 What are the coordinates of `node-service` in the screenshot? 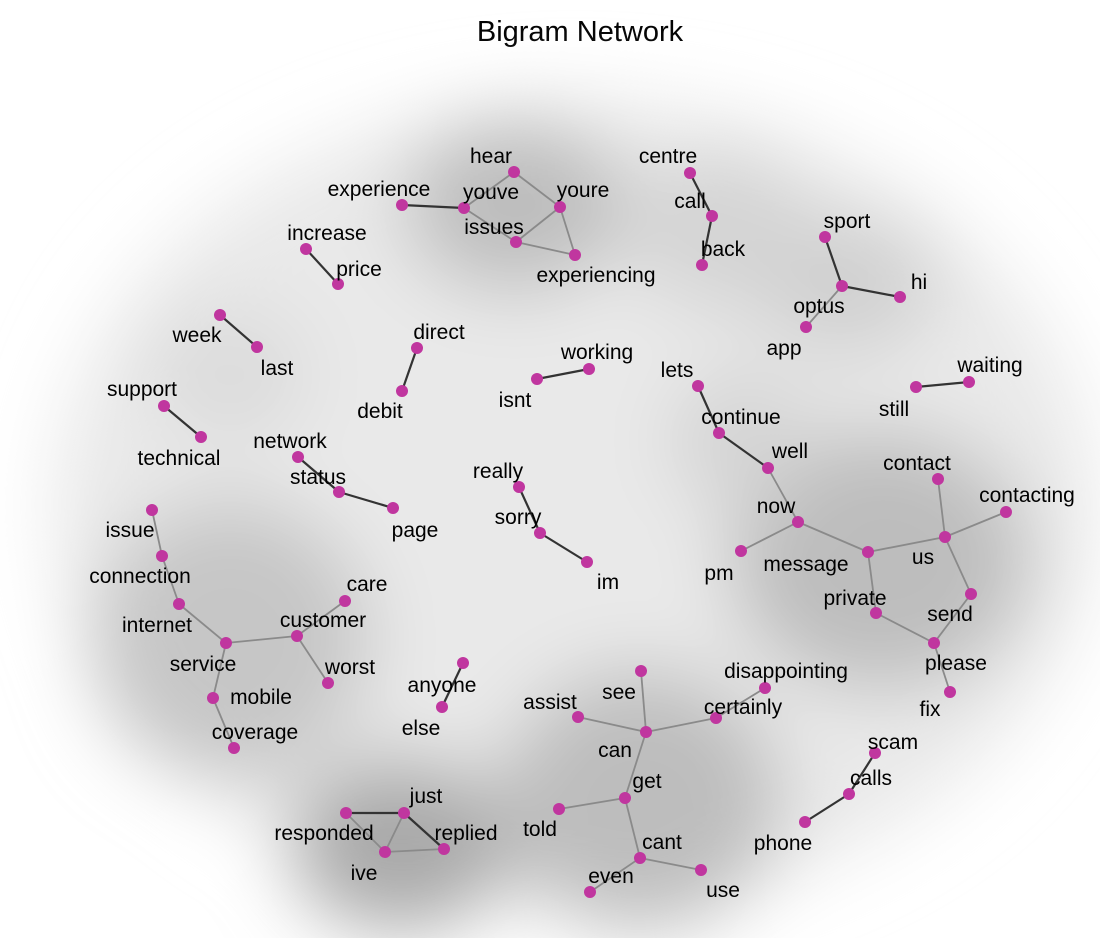 It's located at (226, 643).